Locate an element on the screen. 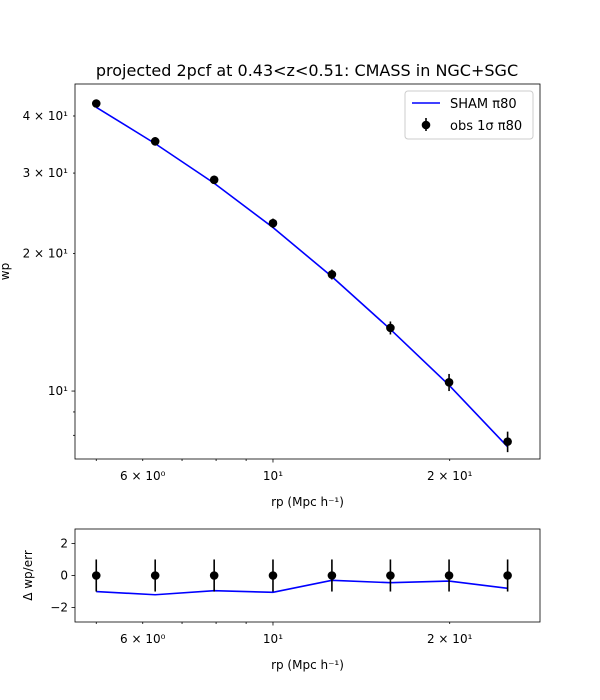  axes-frame is located at coordinates (307, 575).